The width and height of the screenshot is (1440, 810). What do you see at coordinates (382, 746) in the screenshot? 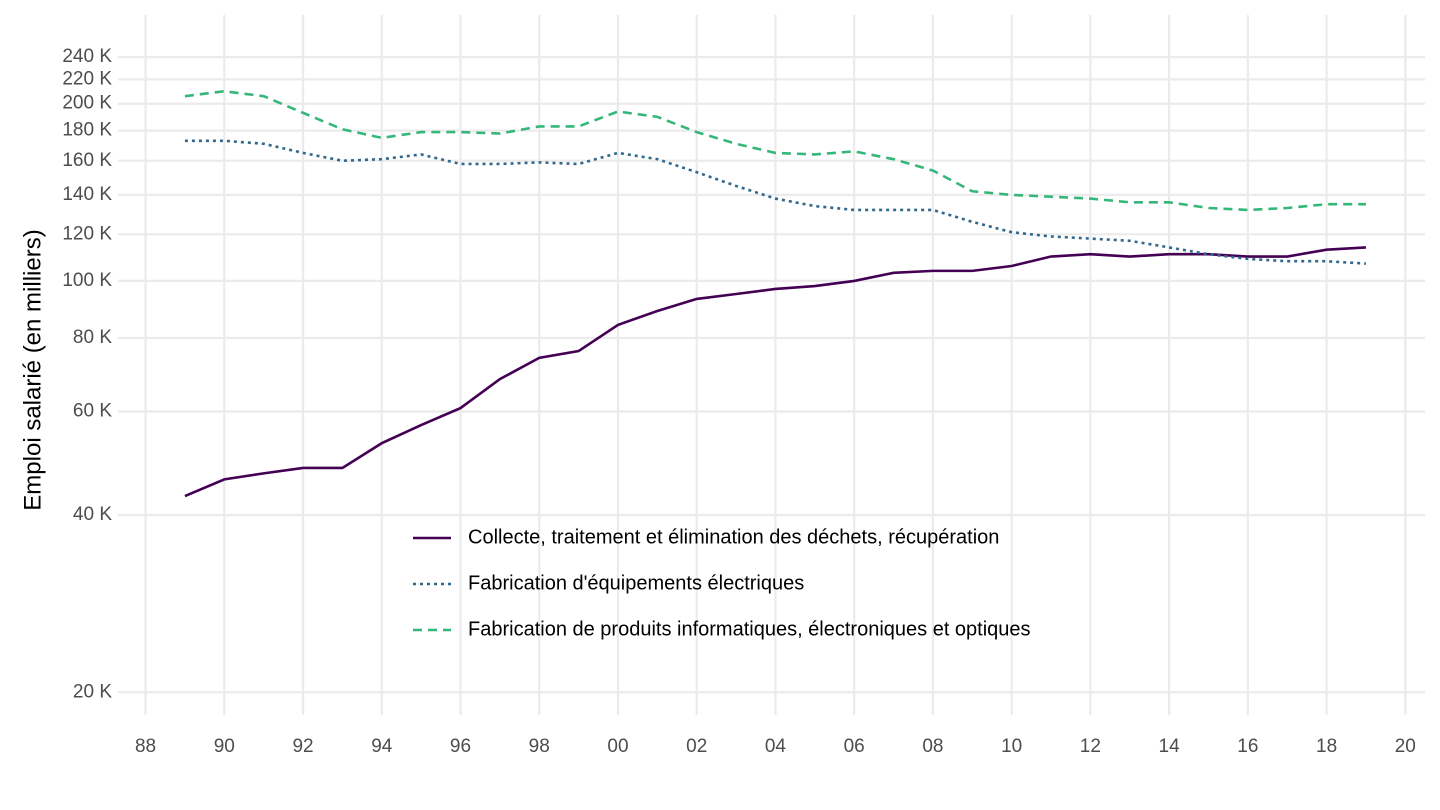
I see `x-tick-label: 94` at bounding box center [382, 746].